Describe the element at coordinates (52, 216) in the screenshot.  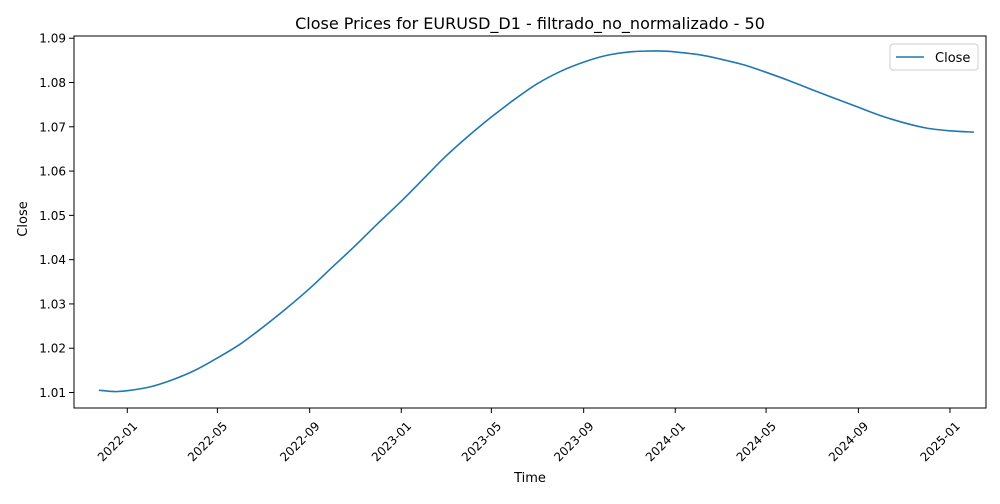
I see `y-tick-label: 1.05` at that location.